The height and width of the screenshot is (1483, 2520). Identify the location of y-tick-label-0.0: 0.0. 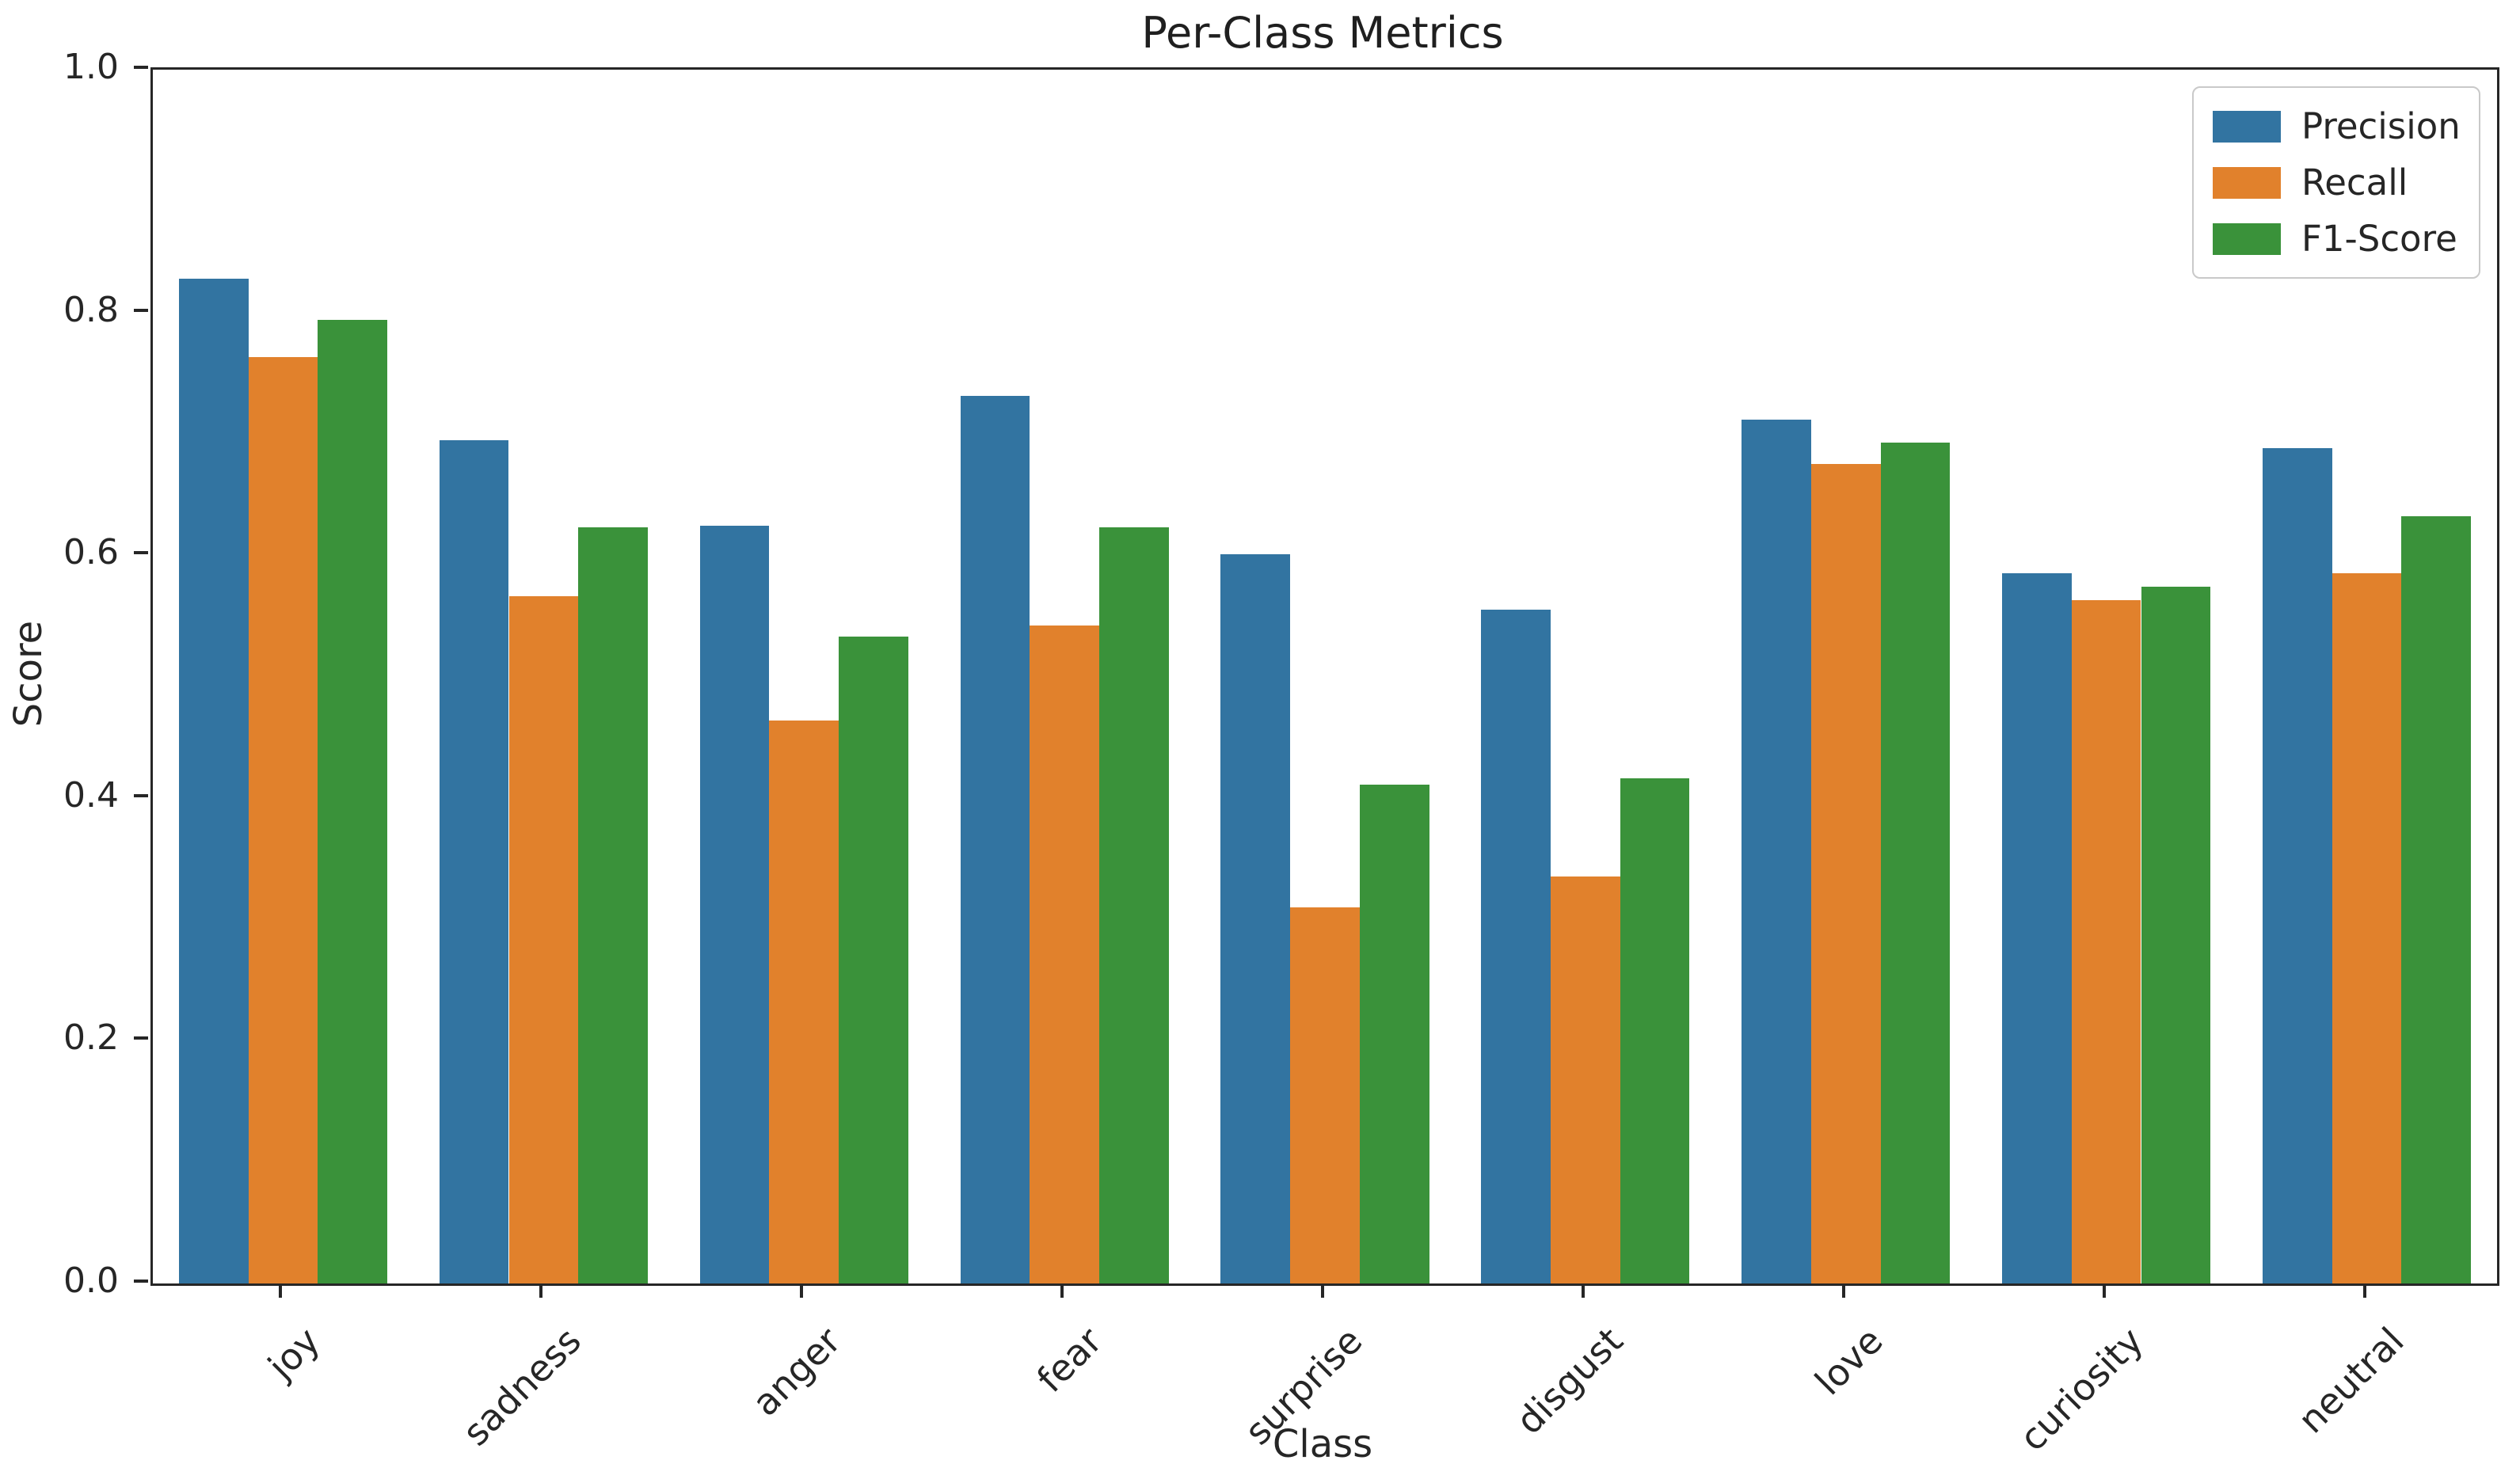
(91, 1281).